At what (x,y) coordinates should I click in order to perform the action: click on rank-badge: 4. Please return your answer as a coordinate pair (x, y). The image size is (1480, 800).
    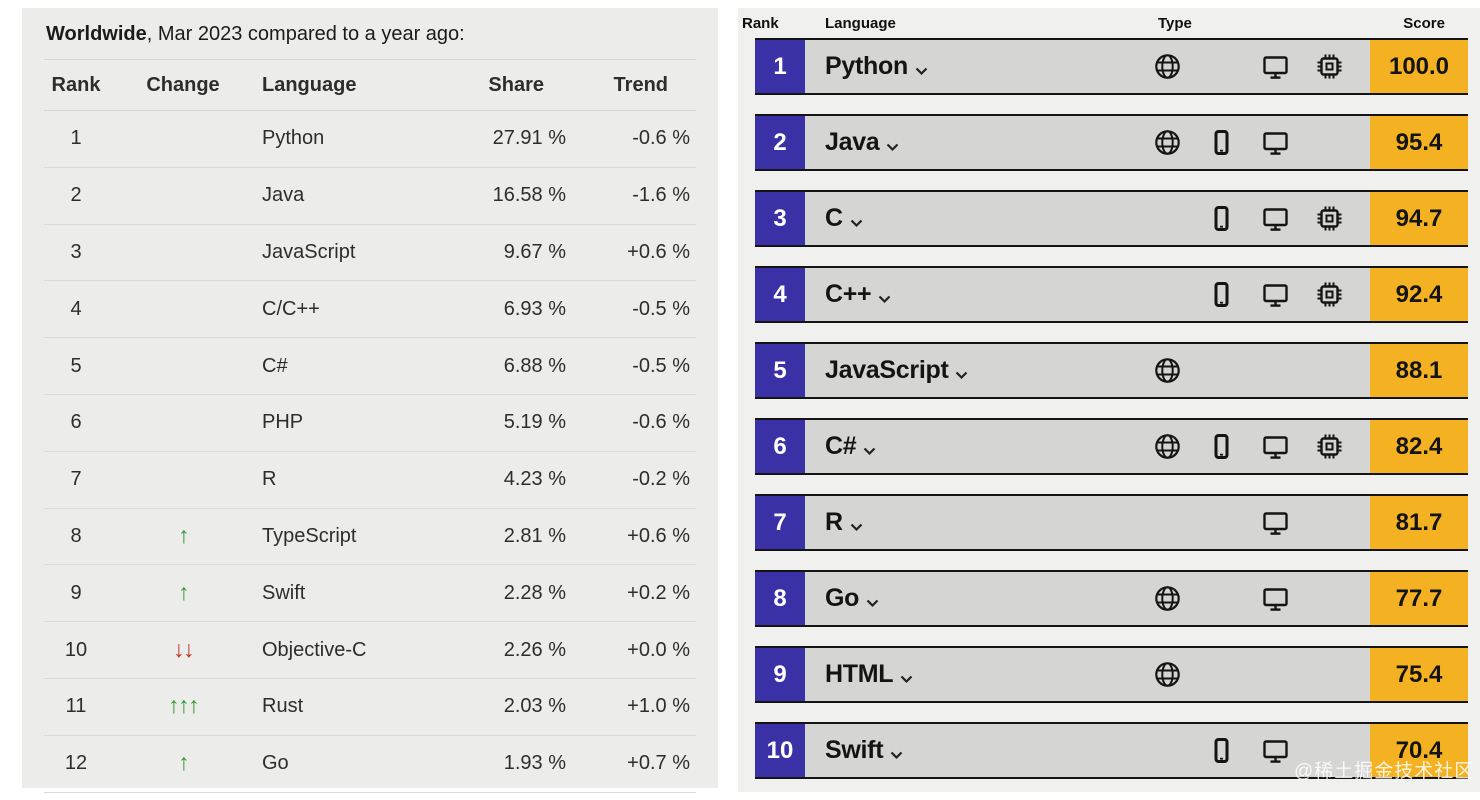
    Looking at the image, I should click on (780, 294).